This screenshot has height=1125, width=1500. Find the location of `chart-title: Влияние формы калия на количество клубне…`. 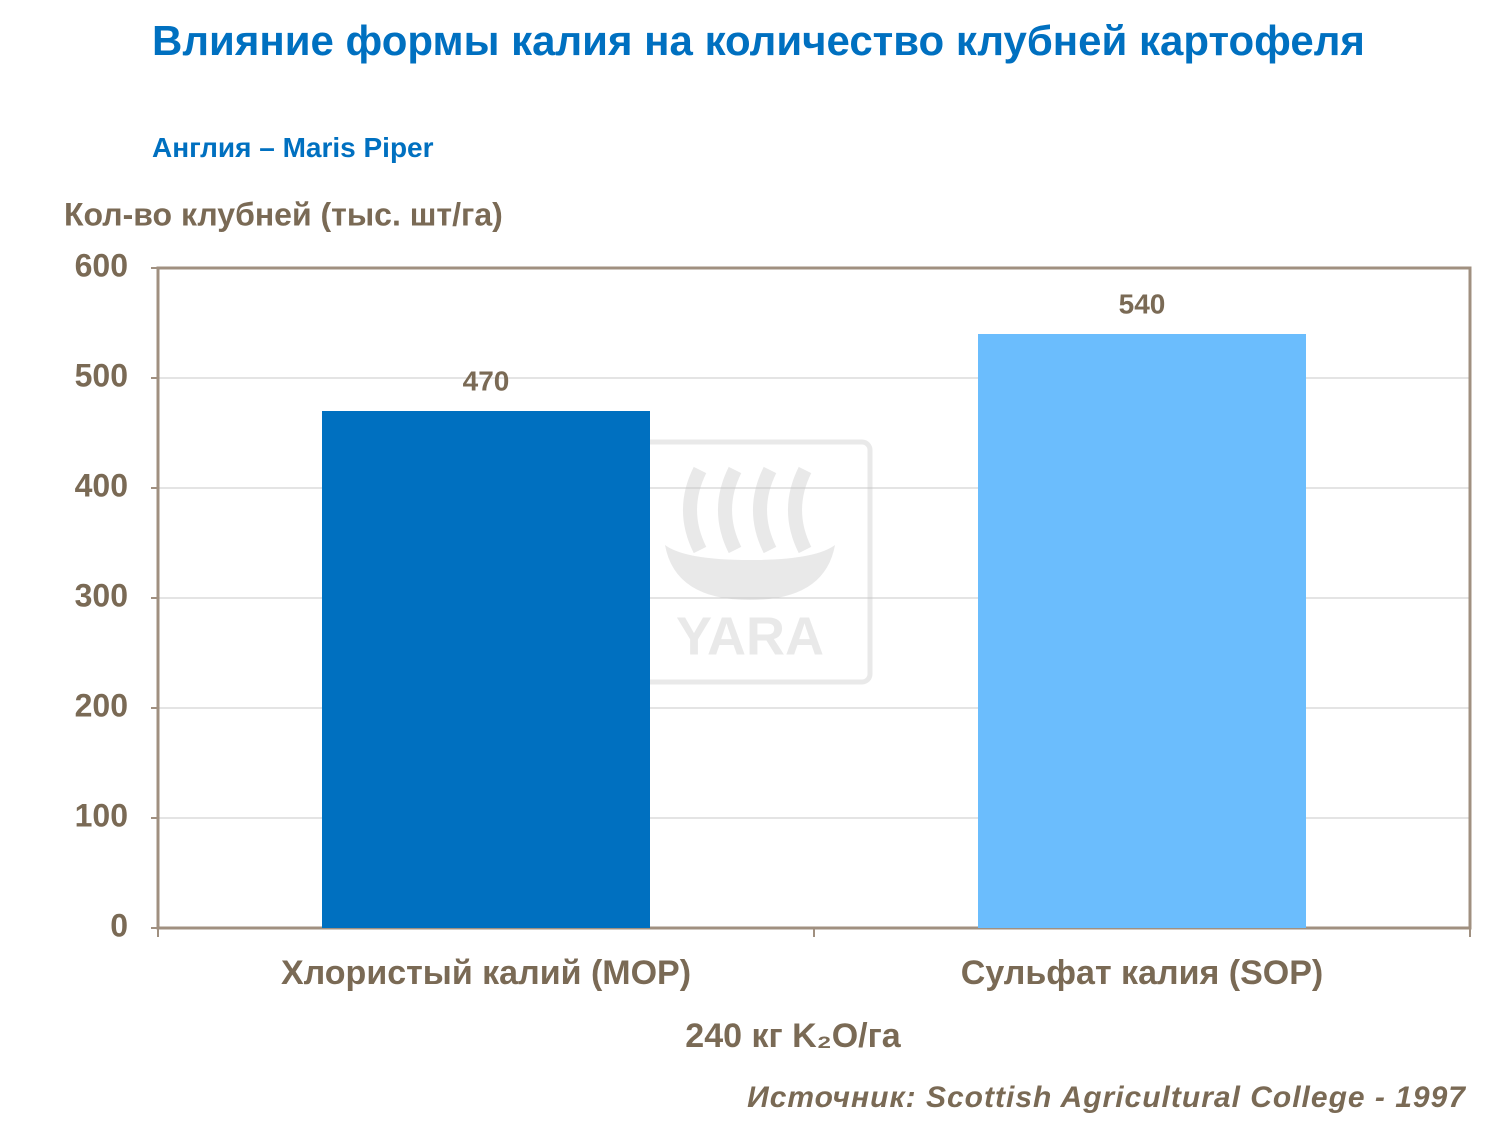

chart-title: Влияние формы калия на количество клубне… is located at coordinates (758, 40).